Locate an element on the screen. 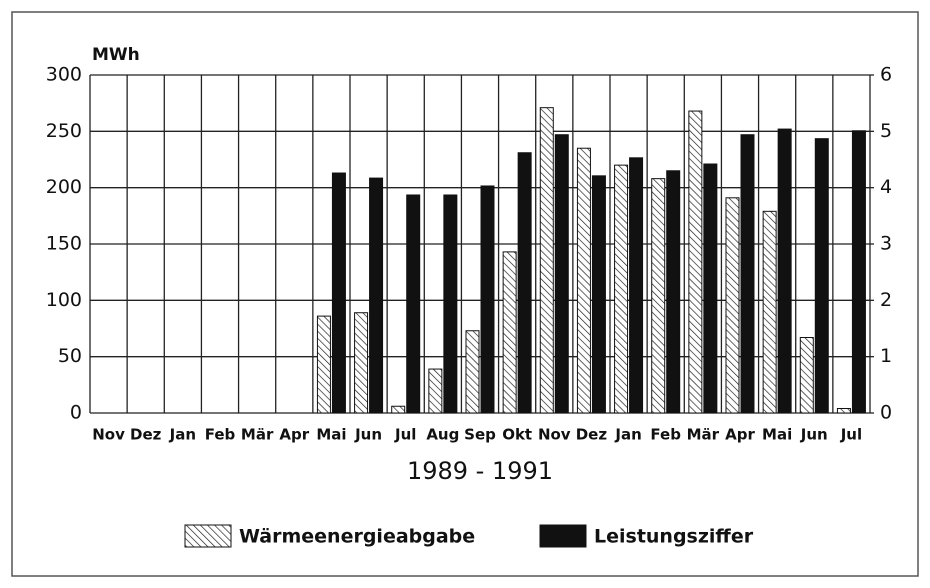 The width and height of the screenshot is (930, 588). y-tick-label: 300 is located at coordinates (64, 75).